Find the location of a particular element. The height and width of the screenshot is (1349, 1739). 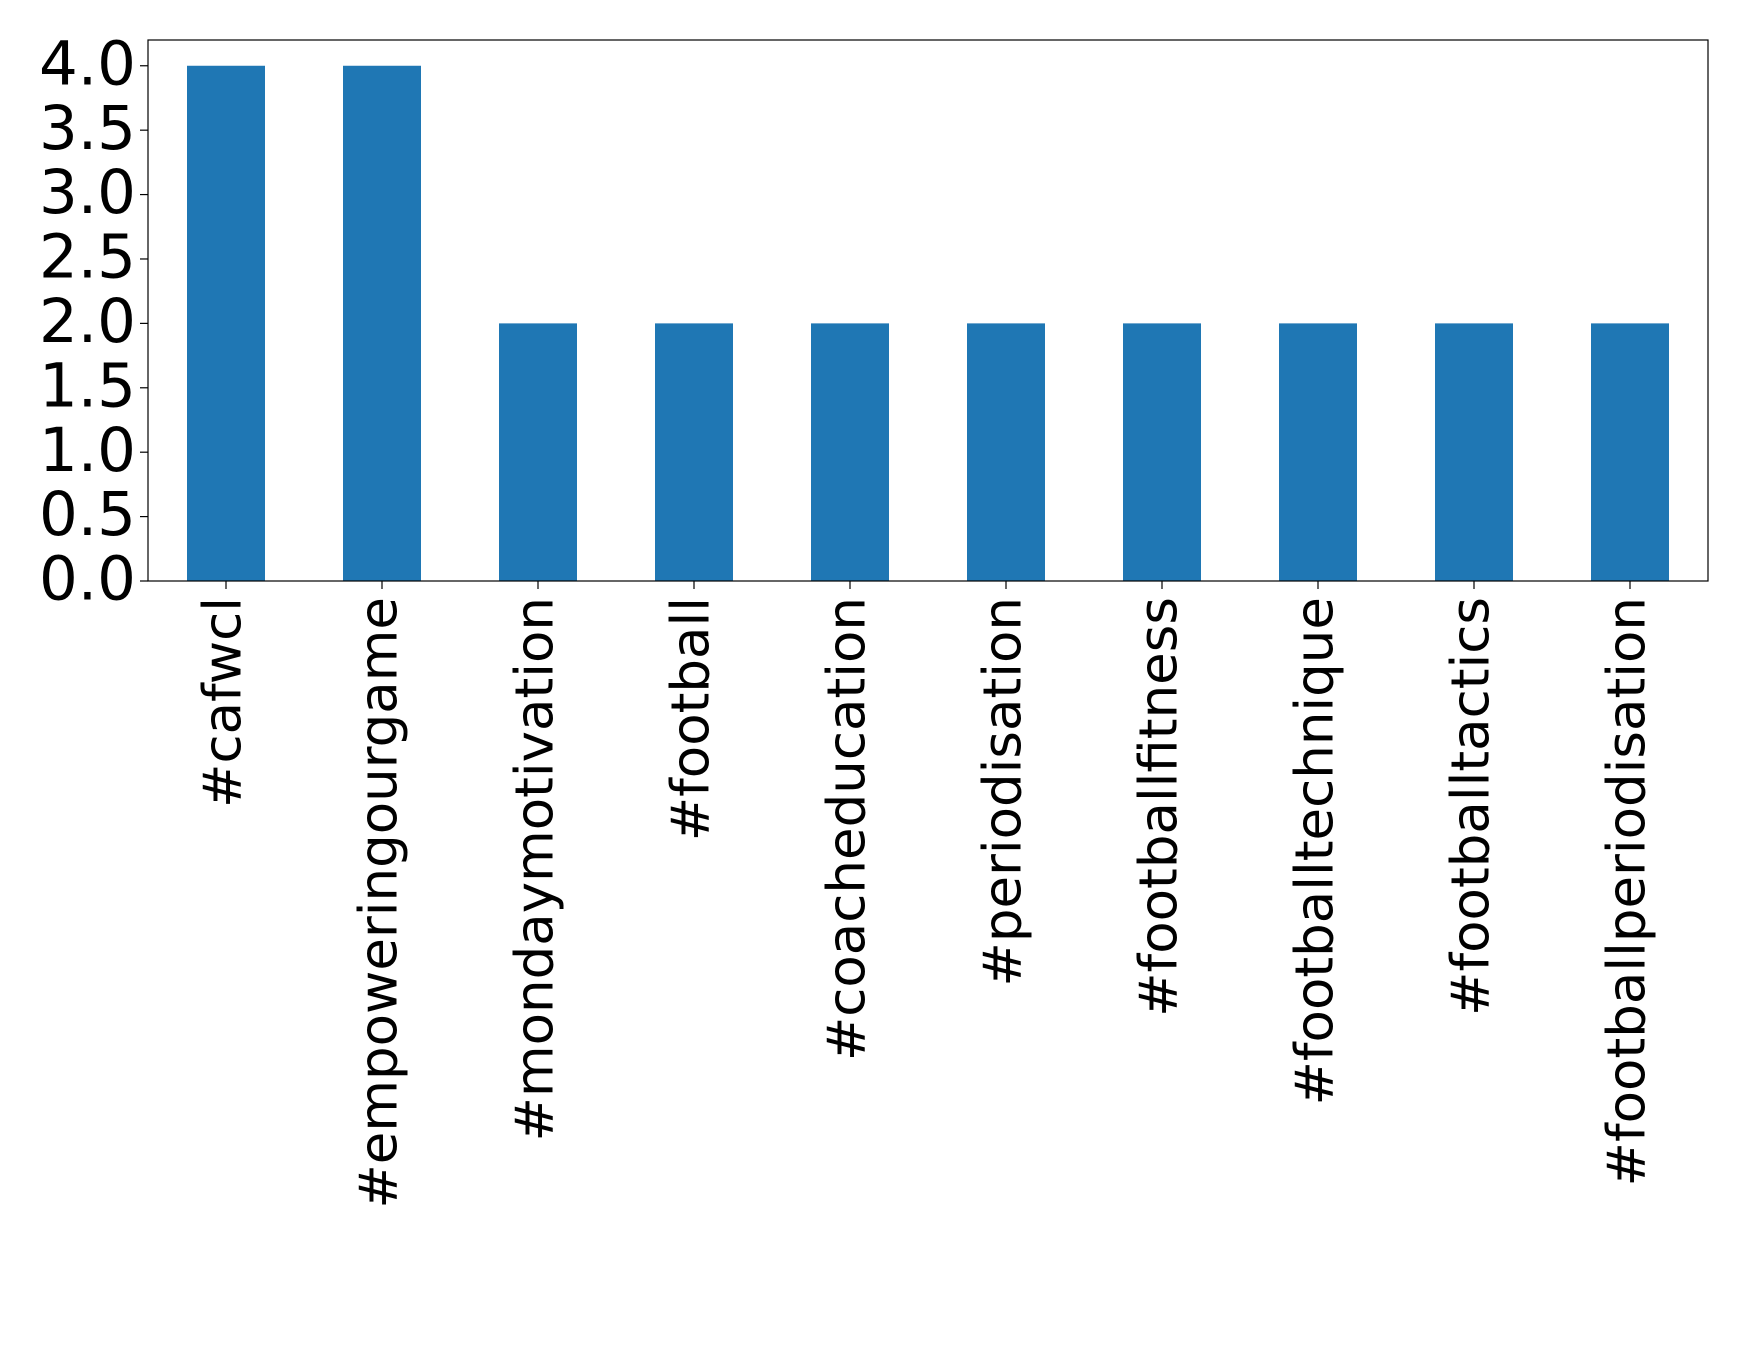

y-tick-label: 3.0 is located at coordinates (87, 192).